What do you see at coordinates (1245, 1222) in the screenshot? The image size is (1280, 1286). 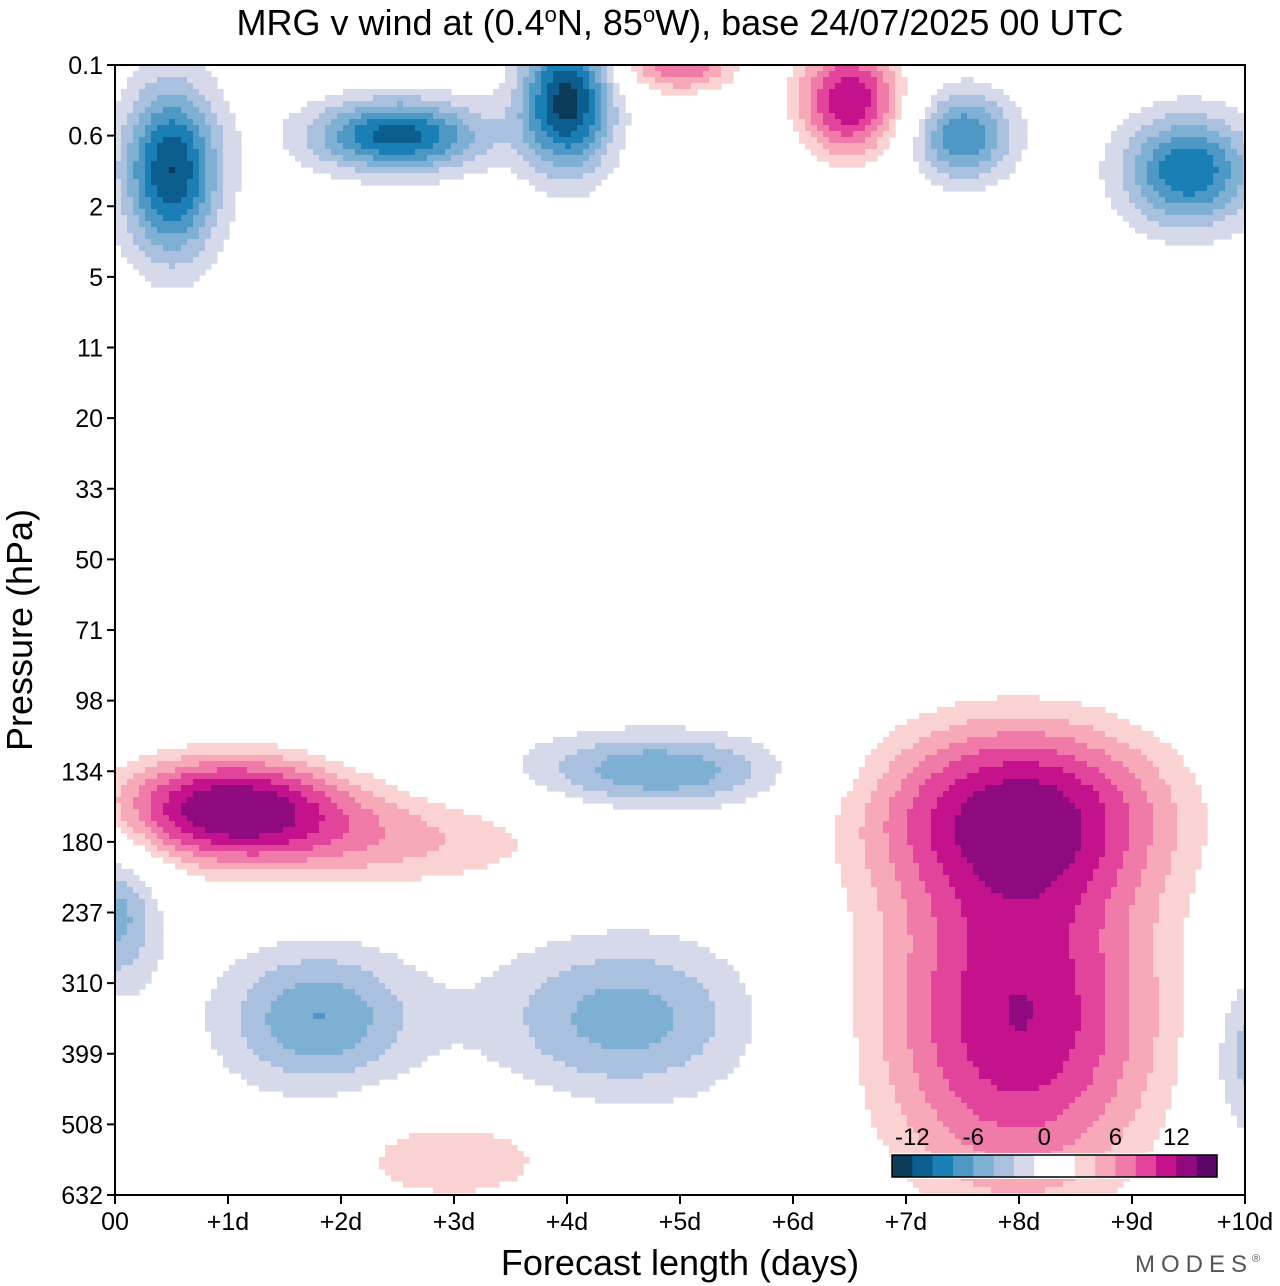 I see `x-tick-label: +10d` at bounding box center [1245, 1222].